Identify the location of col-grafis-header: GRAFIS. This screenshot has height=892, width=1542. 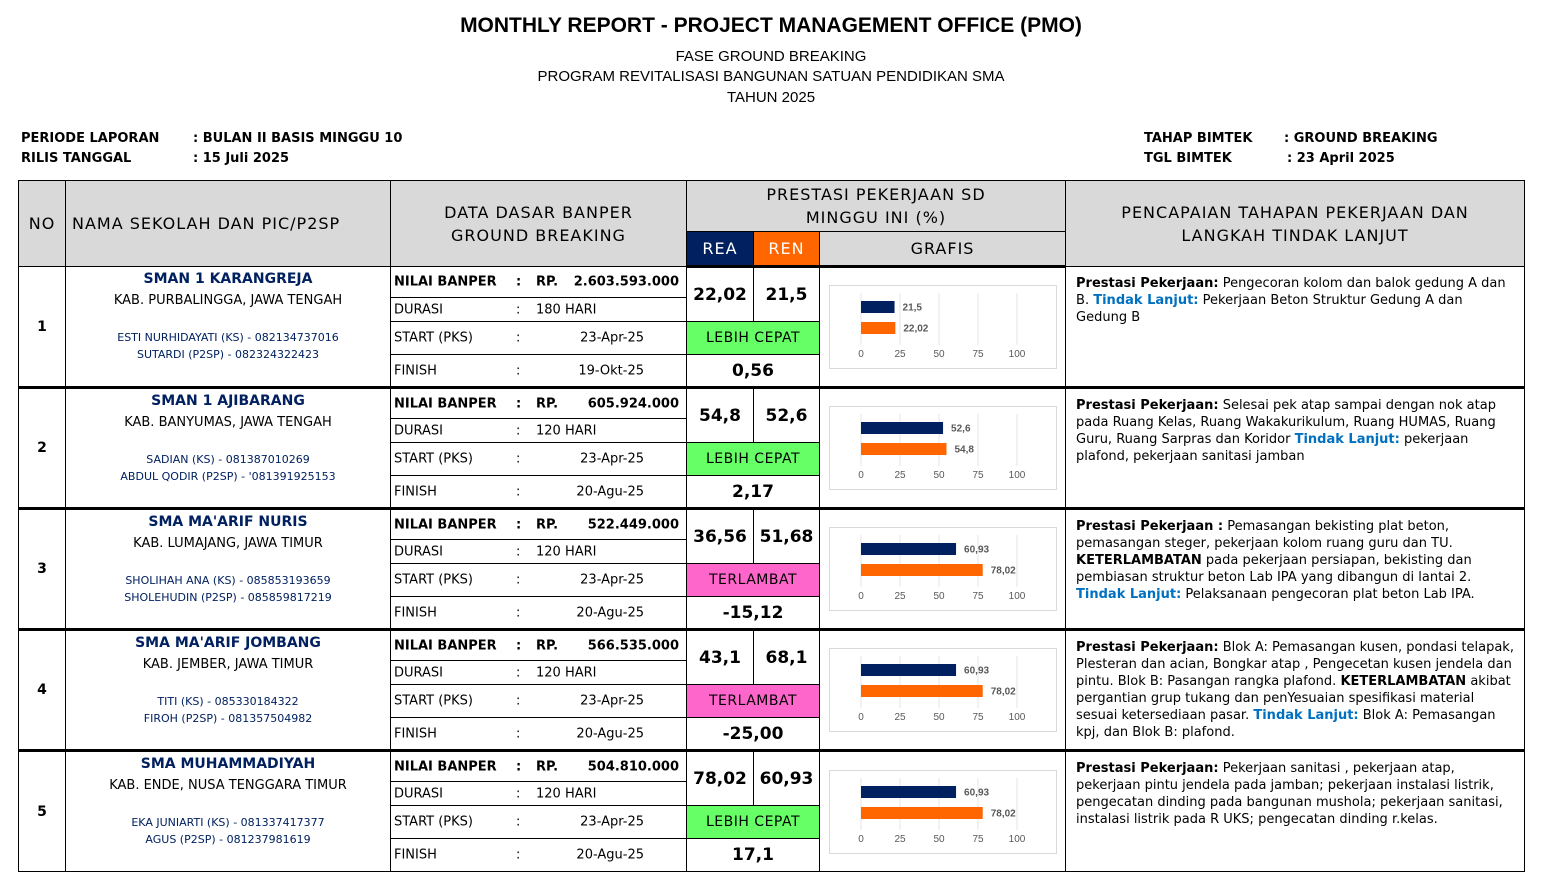
(942, 249).